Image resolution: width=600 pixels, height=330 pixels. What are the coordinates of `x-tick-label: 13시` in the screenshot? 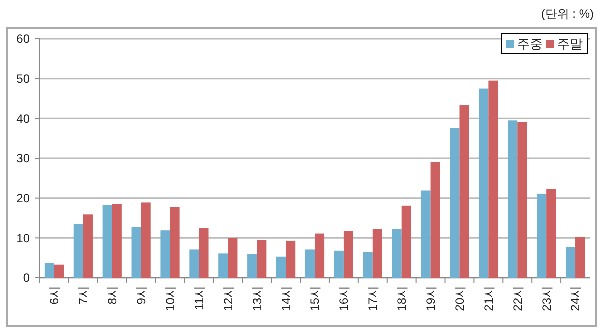 It's located at (257, 299).